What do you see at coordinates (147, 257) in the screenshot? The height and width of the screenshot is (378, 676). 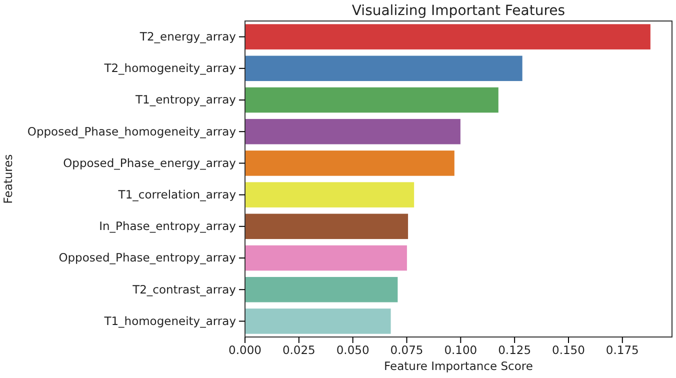 I see `y-tick-label: Opposed_Phase_entropy_array` at bounding box center [147, 257].